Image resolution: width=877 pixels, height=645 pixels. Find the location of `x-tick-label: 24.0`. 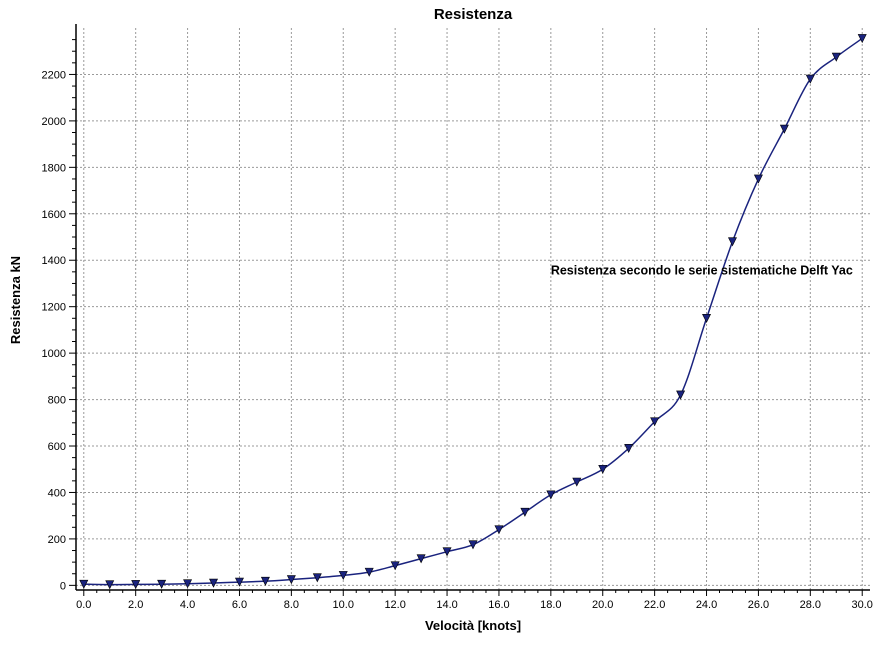

x-tick-label: 24.0 is located at coordinates (706, 605).